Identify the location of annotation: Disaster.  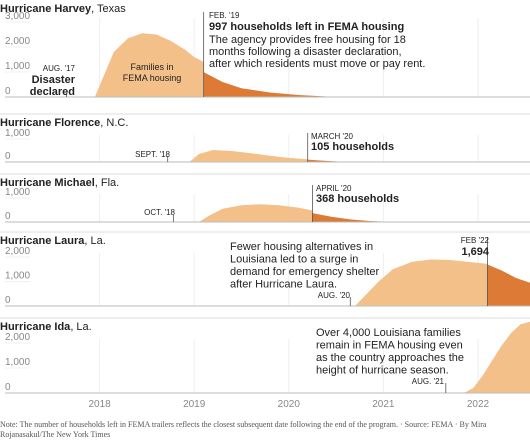
(54, 80).